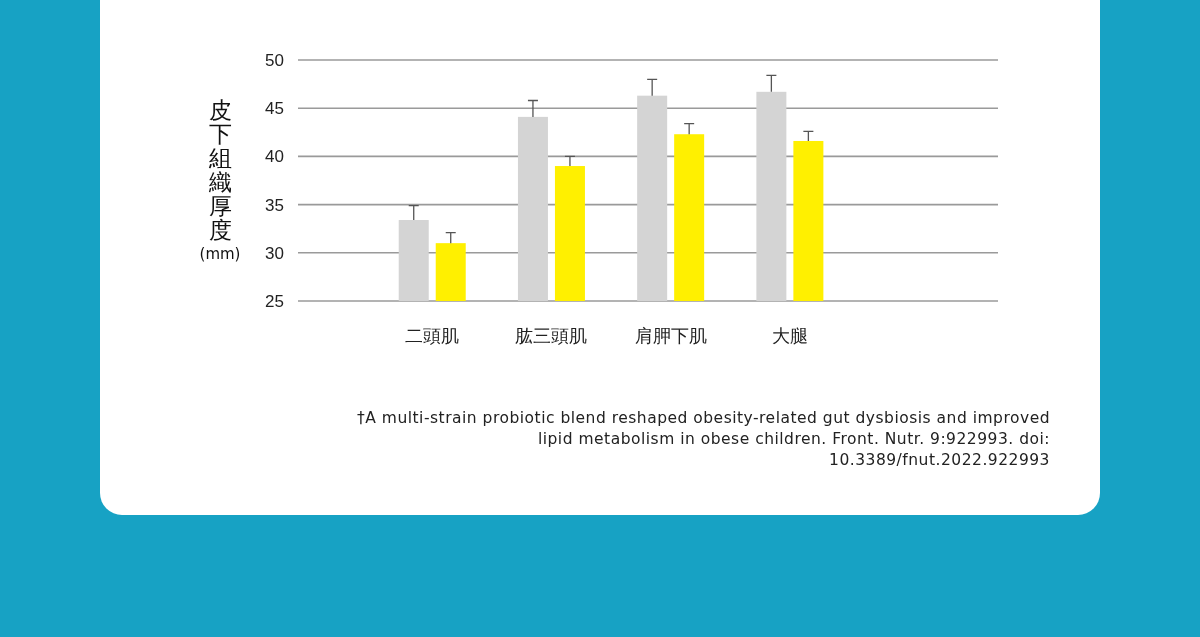 The image size is (1200, 637). Describe the element at coordinates (670, 335) in the screenshot. I see `x-tick-label: 肩胛下肌` at that location.